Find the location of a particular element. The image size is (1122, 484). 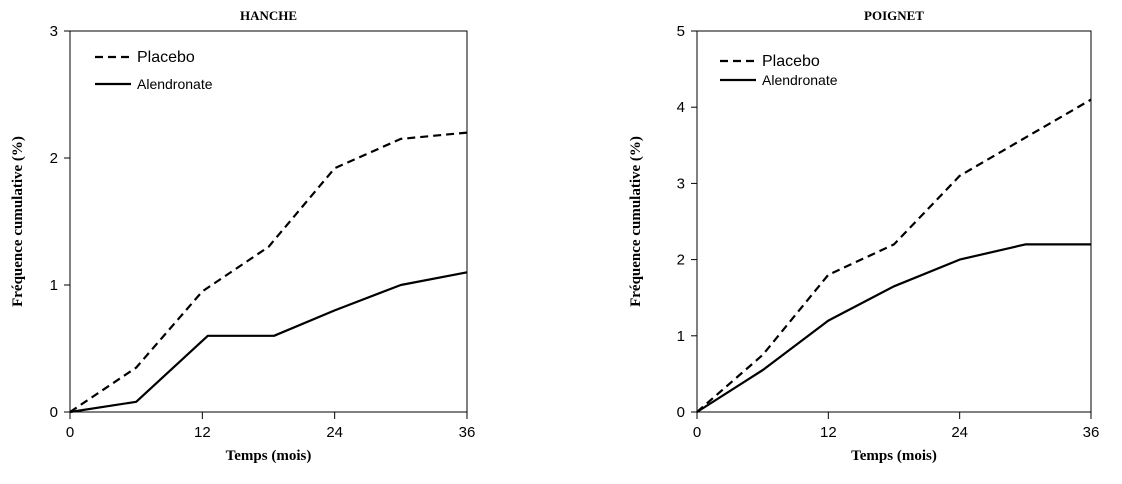

panel-1-legend-label-placebo: Placebo is located at coordinates (166, 57).